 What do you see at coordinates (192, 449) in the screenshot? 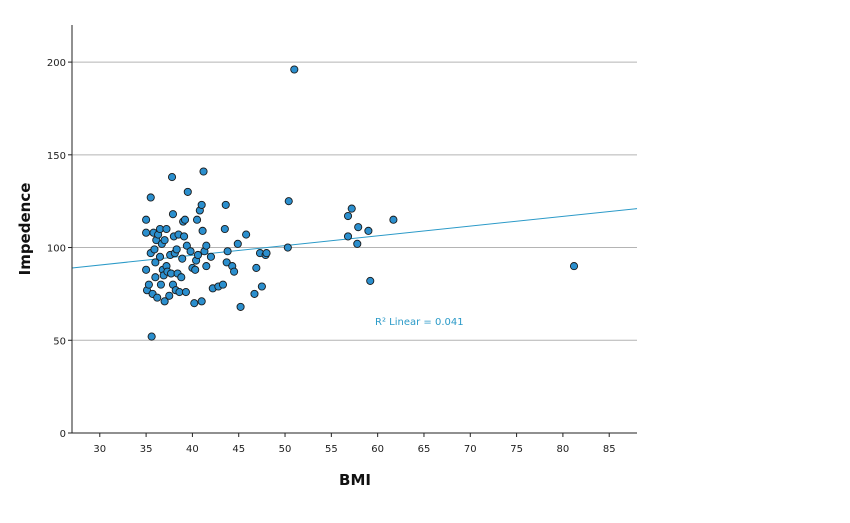
I see `x-tick-label: 40` at bounding box center [192, 449].